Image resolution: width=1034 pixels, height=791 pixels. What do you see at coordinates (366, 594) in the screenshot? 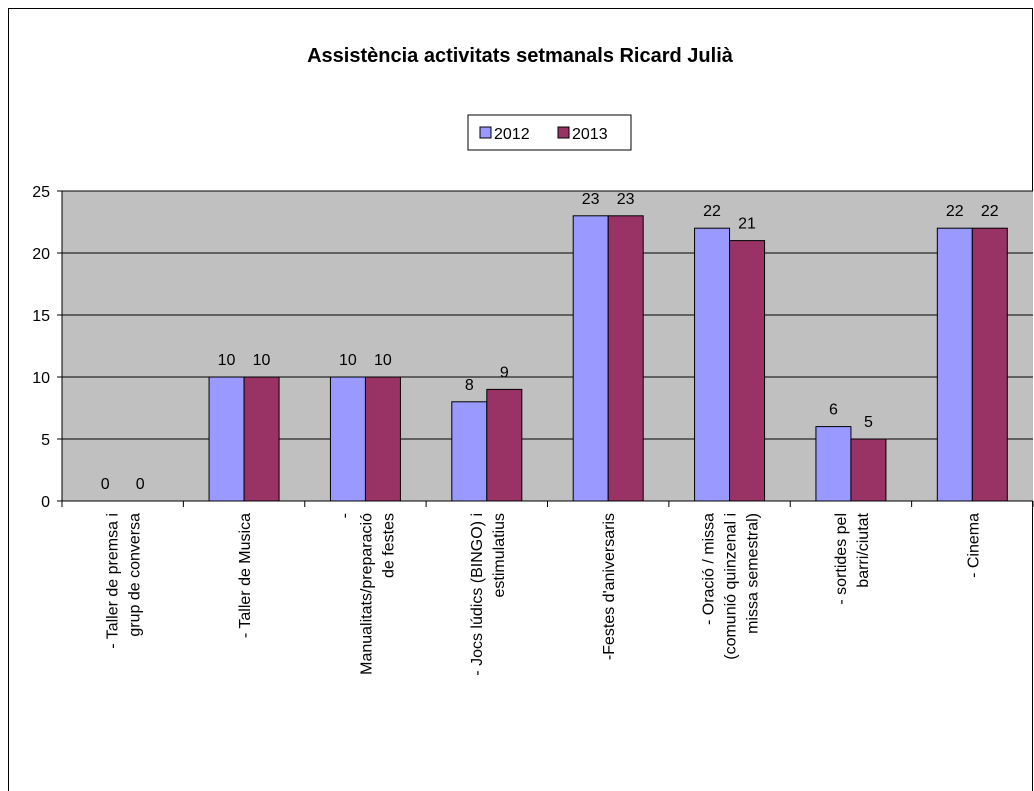
I see `x-tick-label: Manualitats/preparació` at bounding box center [366, 594].